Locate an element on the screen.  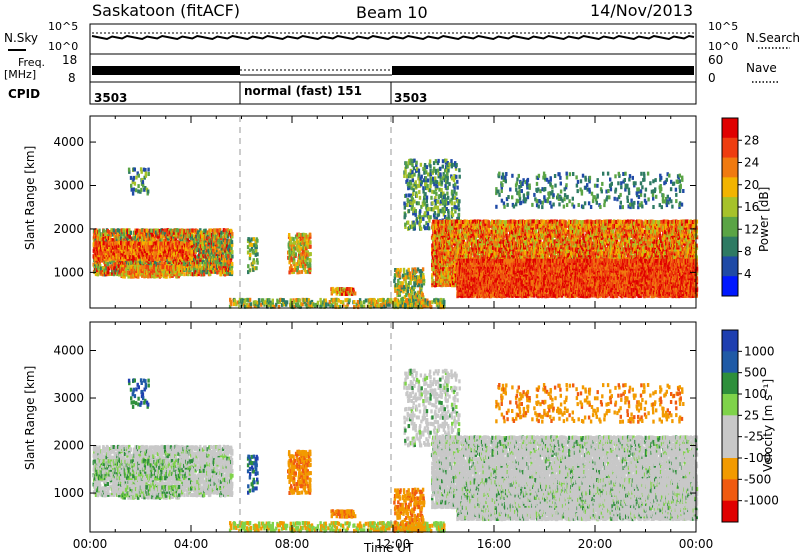
freq-tick-low: 8 is located at coordinates (72, 78).